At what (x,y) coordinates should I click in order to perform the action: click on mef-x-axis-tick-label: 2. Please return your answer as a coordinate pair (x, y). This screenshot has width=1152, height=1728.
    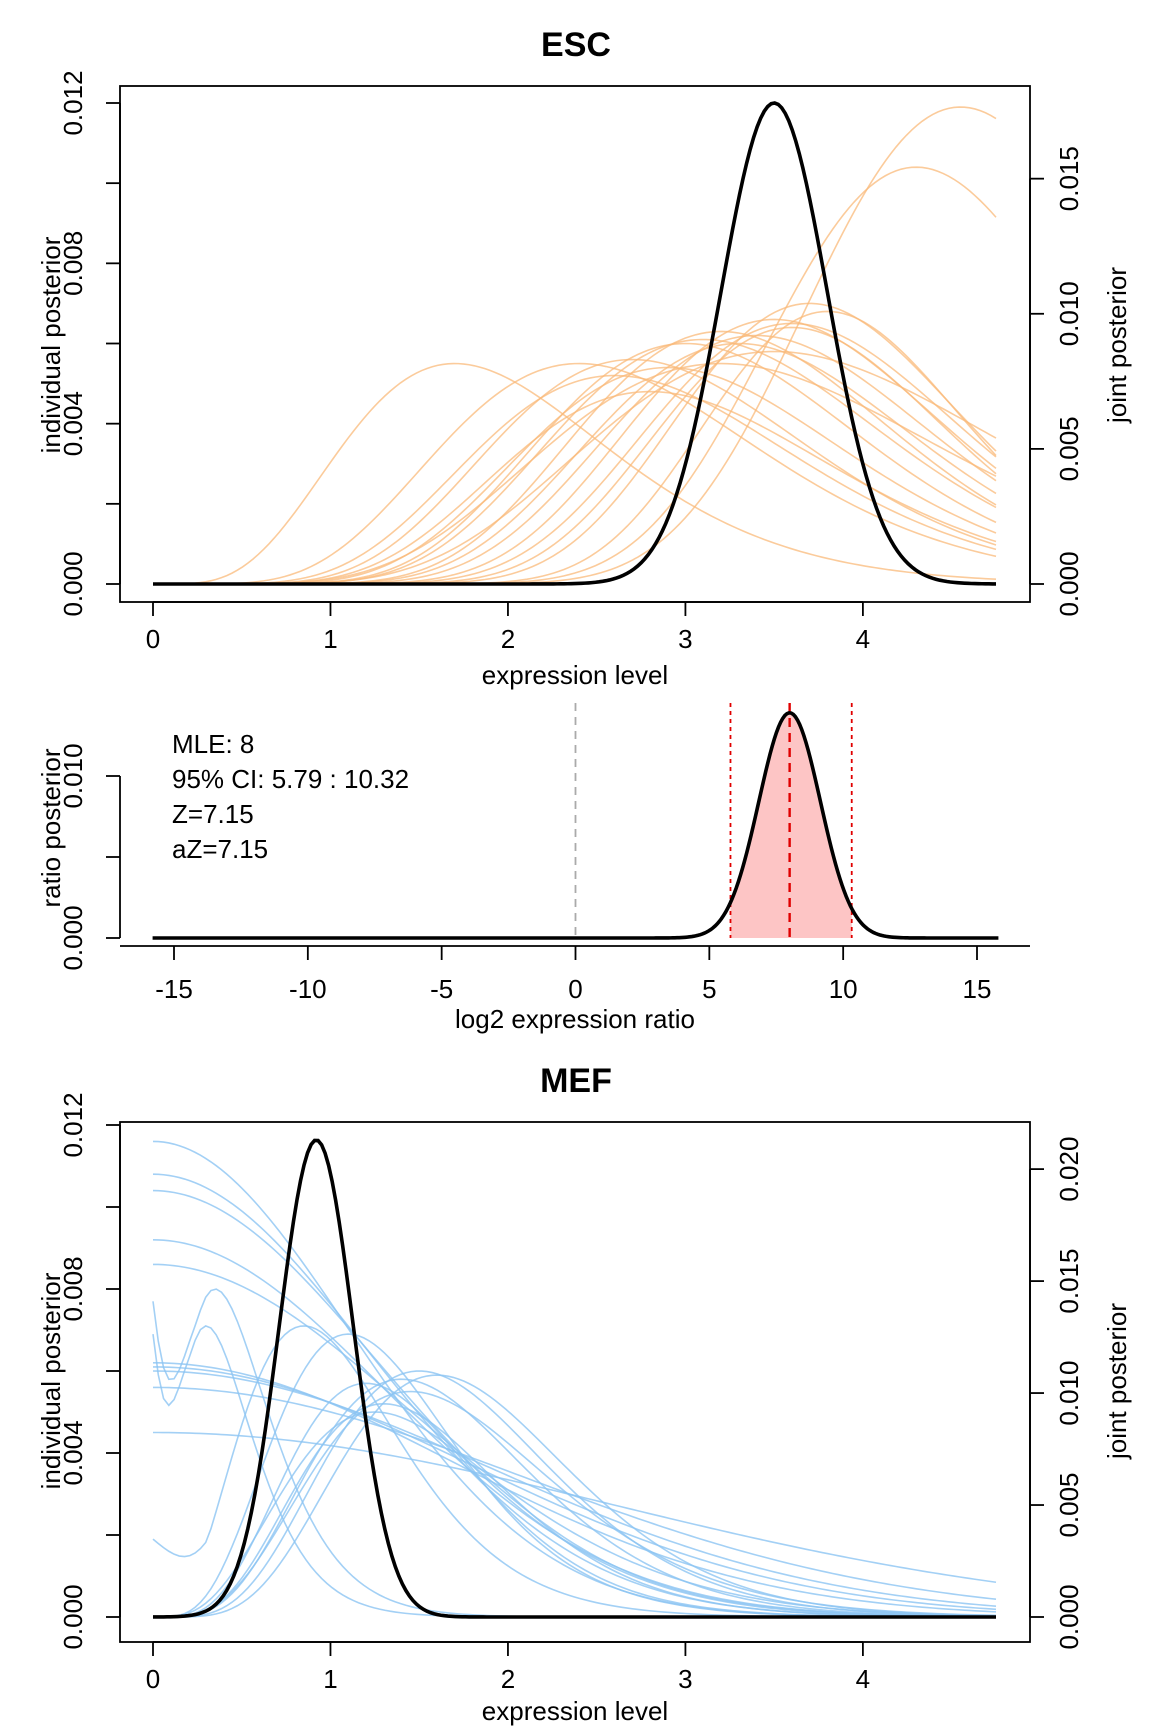
    Looking at the image, I should click on (508, 1679).